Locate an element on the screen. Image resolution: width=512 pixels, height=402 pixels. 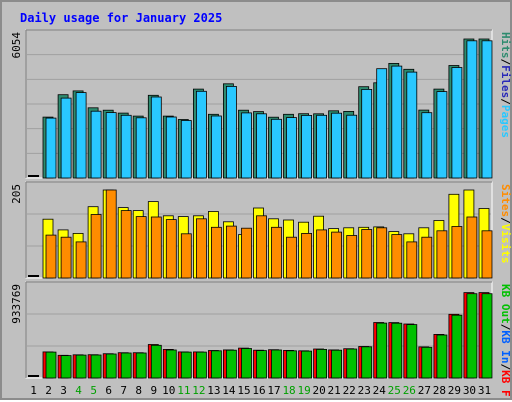
day-label-31: 31 is located at coordinates (484, 390).